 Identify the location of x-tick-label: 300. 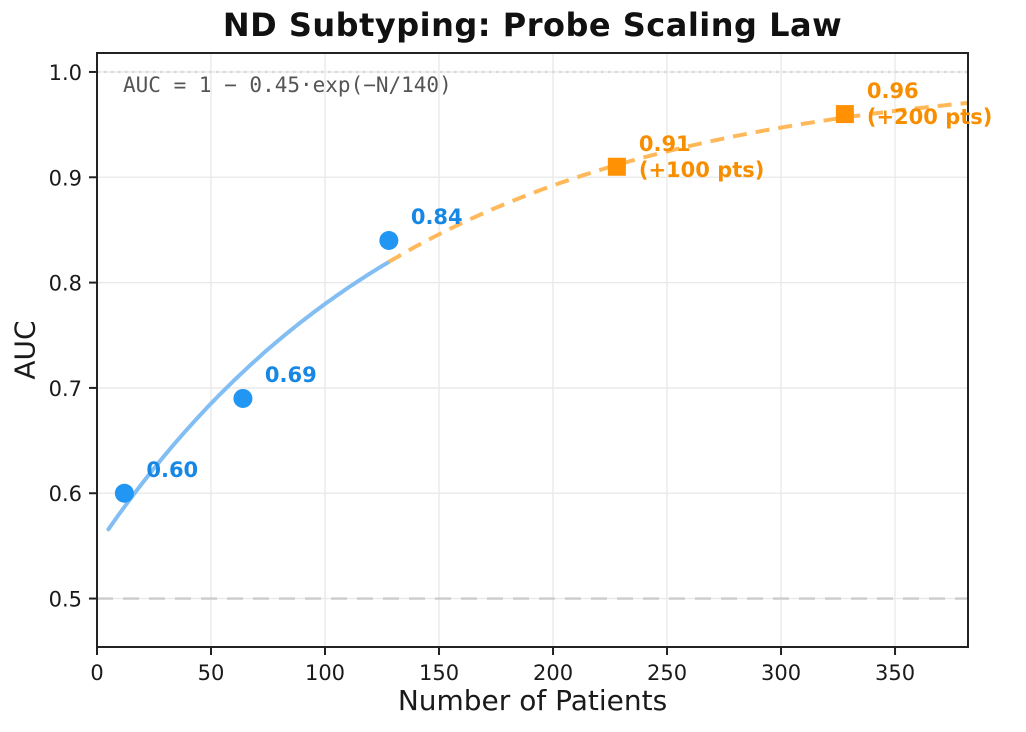
(781, 673).